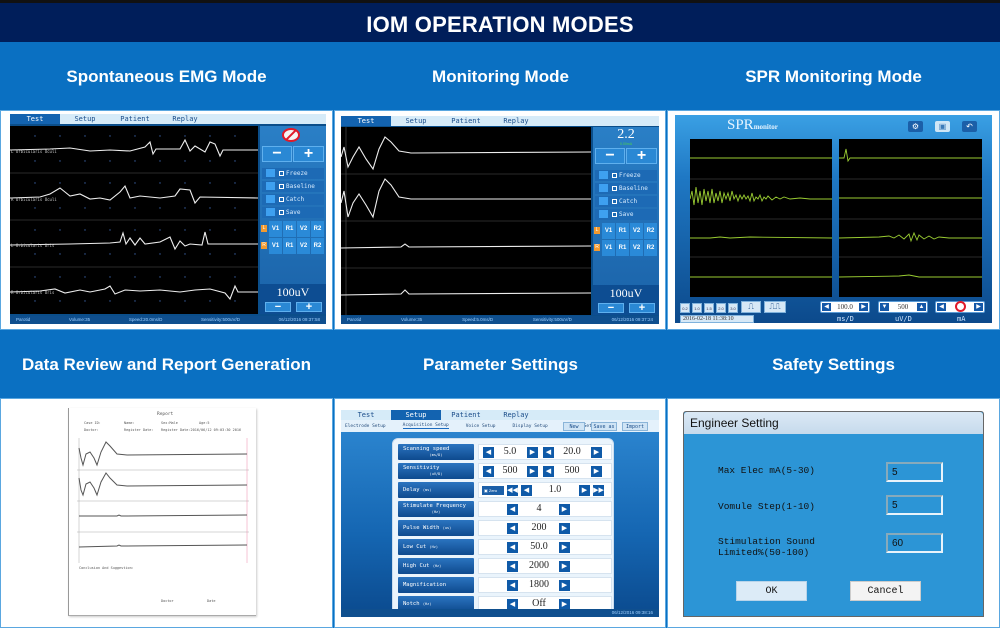 Image resolution: width=1000 pixels, height=628 pixels. What do you see at coordinates (598, 490) in the screenshot?
I see `fast-forward-icon: ▶▶` at bounding box center [598, 490].